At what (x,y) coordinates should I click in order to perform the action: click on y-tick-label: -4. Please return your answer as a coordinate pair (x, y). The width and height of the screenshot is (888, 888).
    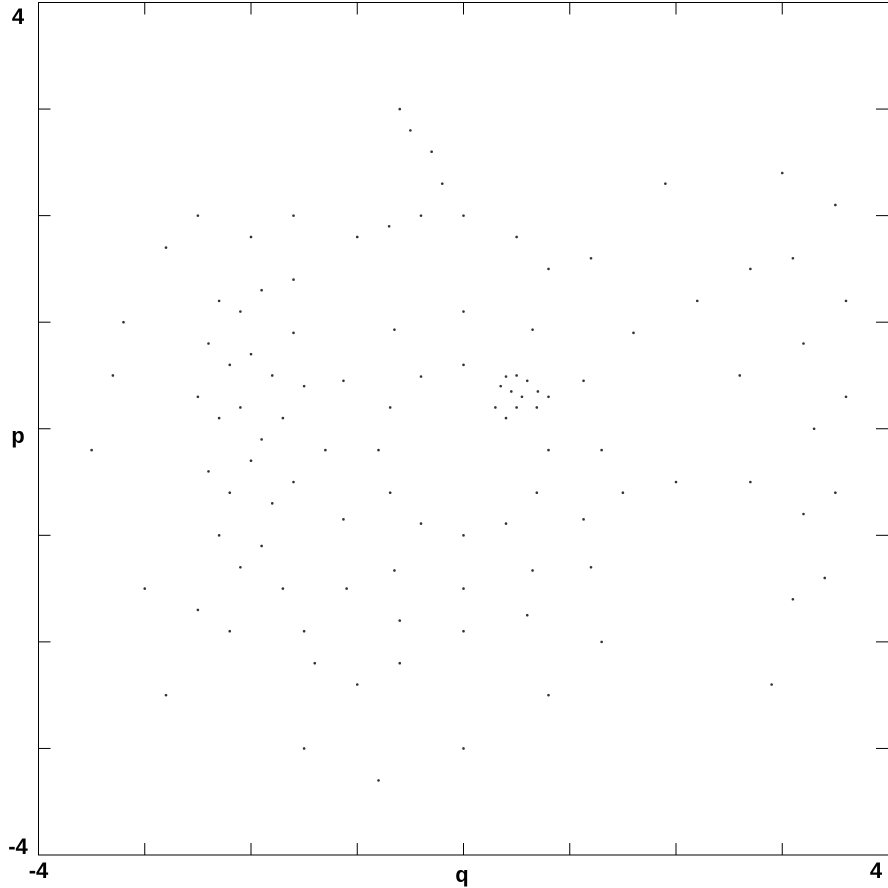
    Looking at the image, I should click on (18, 846).